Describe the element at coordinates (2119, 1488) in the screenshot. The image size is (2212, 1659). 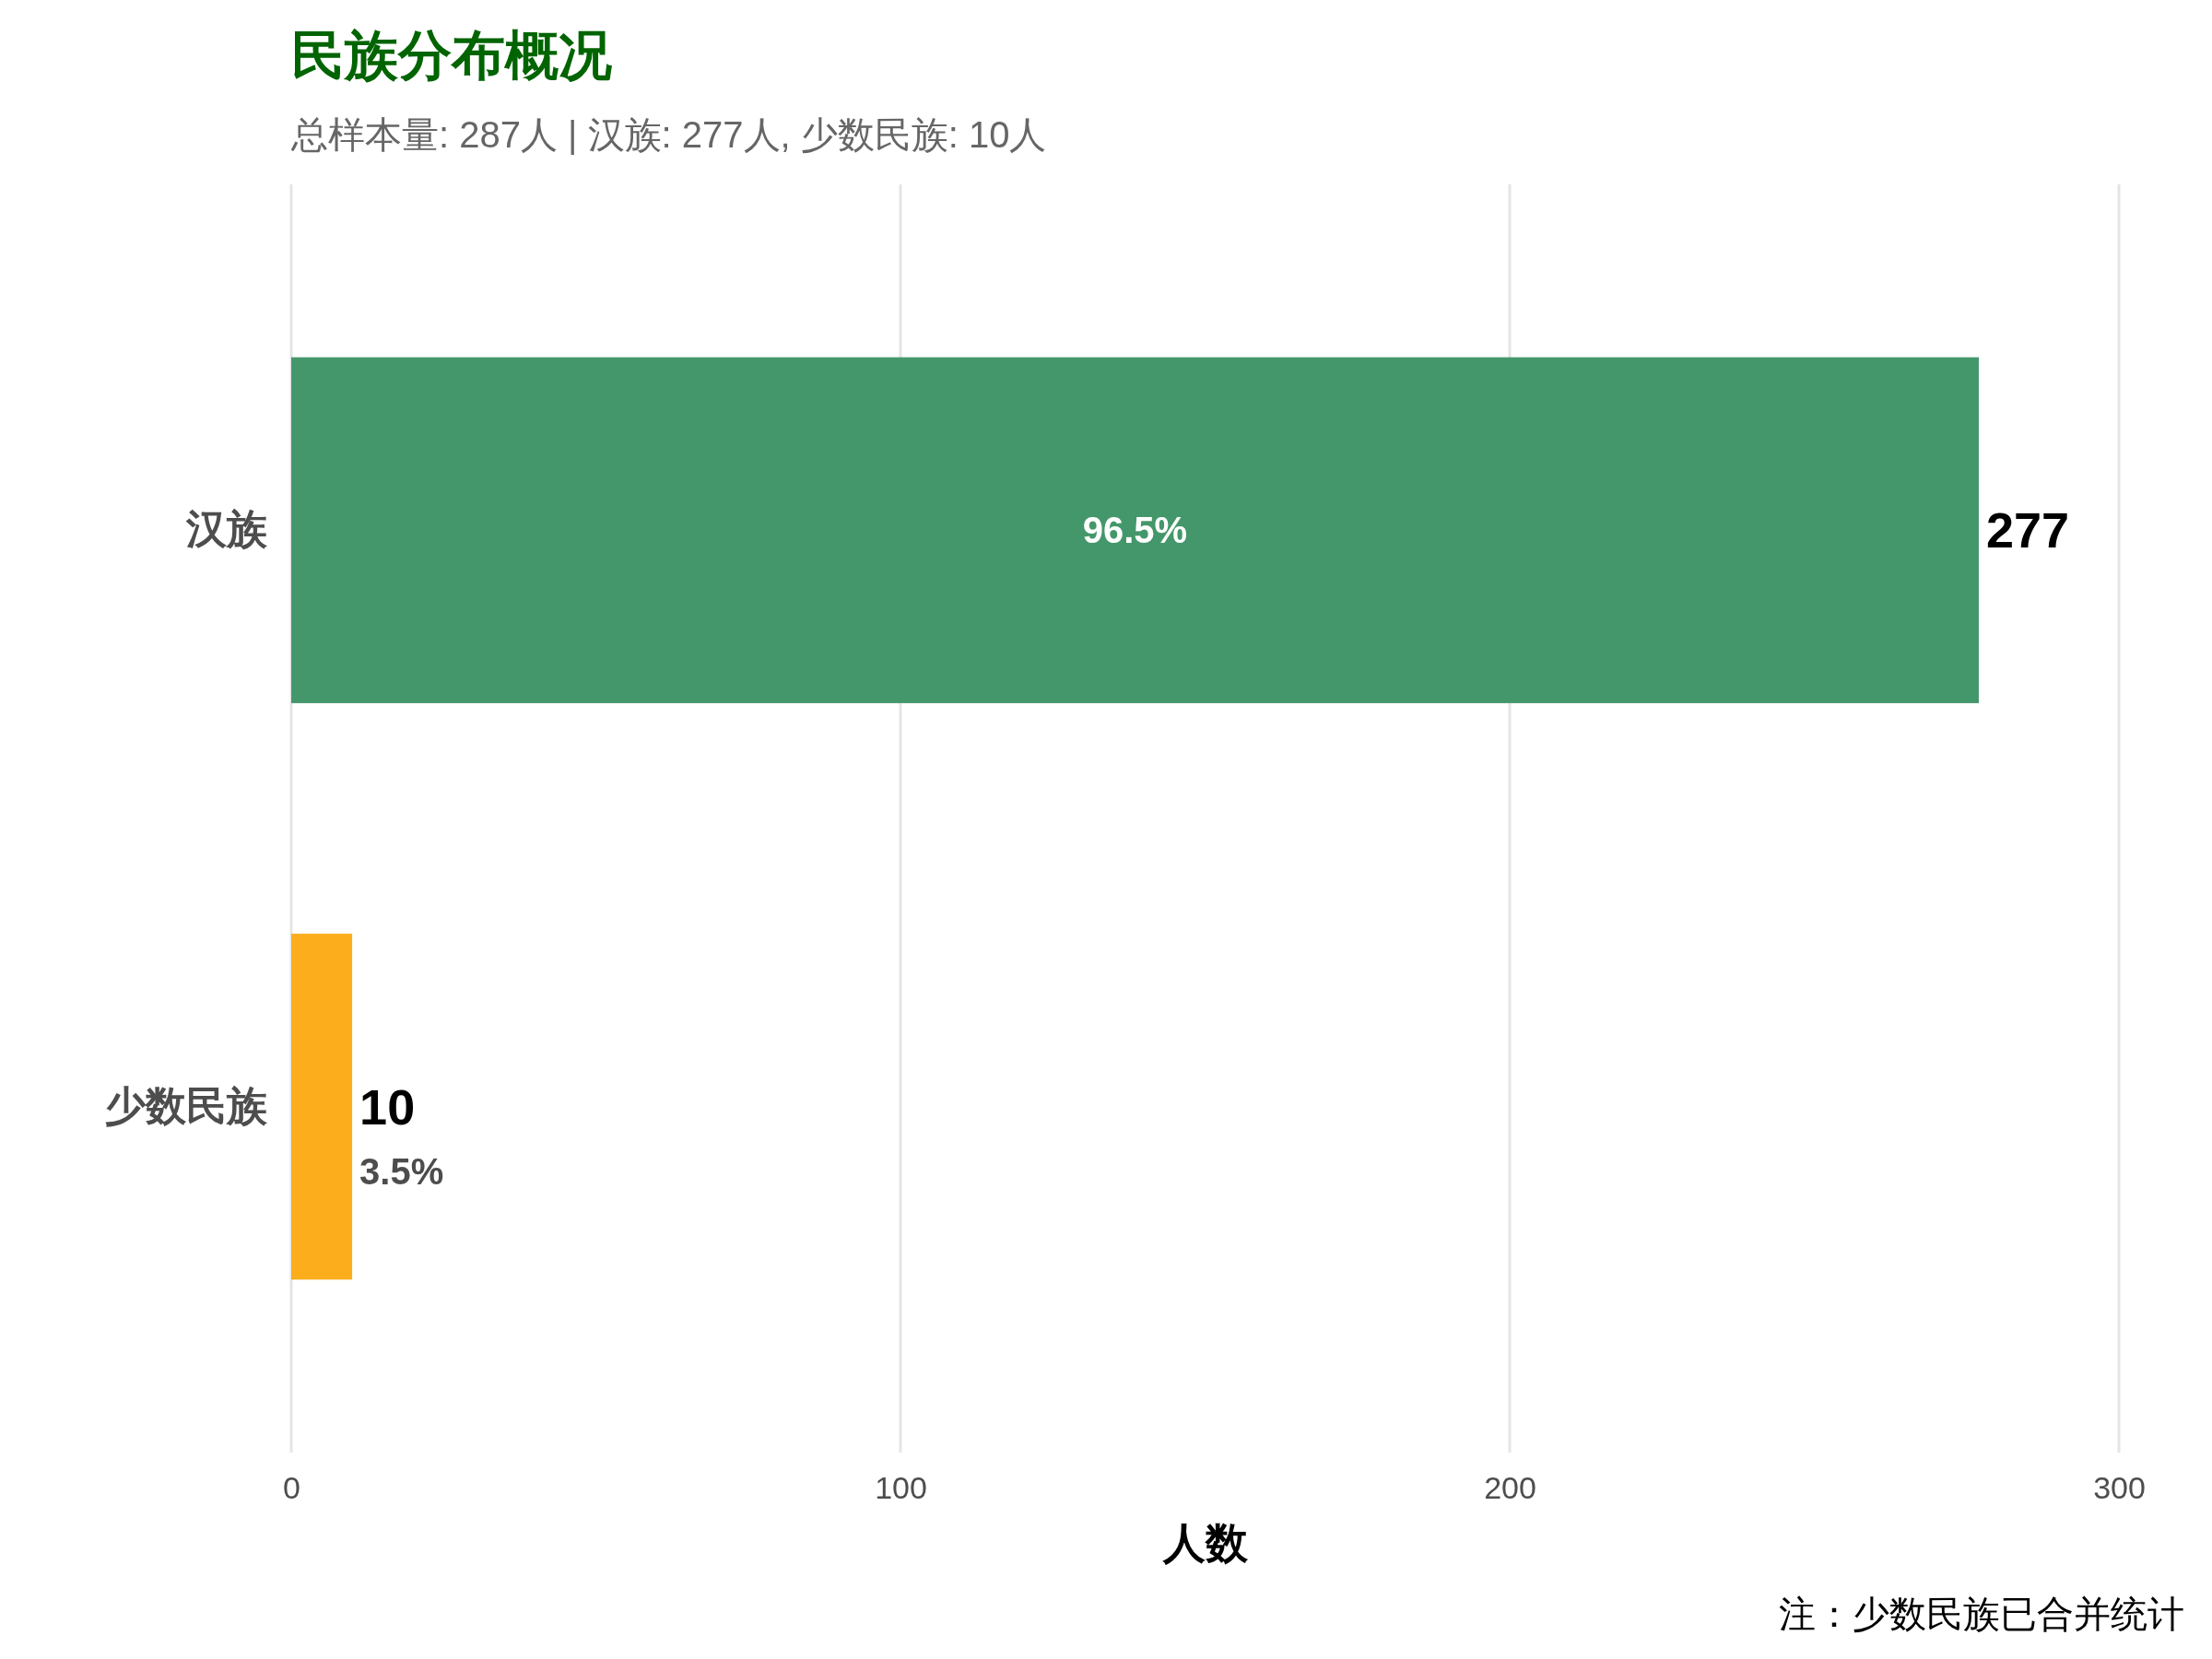
I see `x-tick-label: 300` at that location.